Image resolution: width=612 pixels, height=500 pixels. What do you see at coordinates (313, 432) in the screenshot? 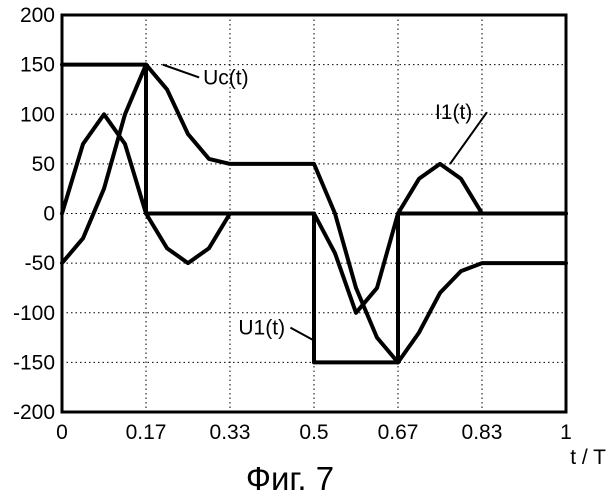
I see `x-tick-label: 0.5` at bounding box center [313, 432].